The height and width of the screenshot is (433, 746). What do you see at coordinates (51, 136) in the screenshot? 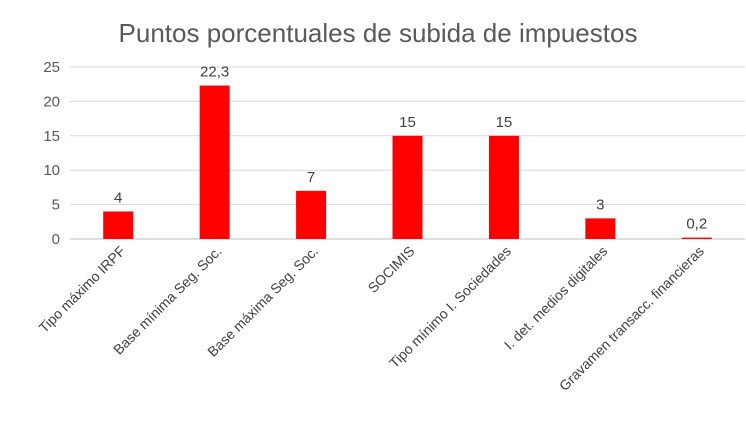
I see `y-tick-label: 15` at bounding box center [51, 136].